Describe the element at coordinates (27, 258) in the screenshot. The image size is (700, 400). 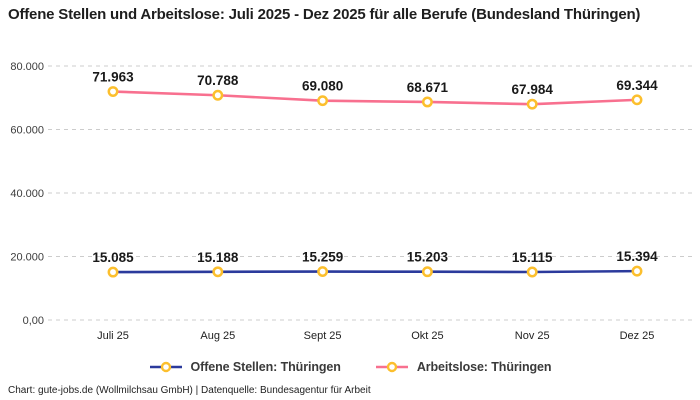
I see `y-axis-tick-label: 20.000` at that location.